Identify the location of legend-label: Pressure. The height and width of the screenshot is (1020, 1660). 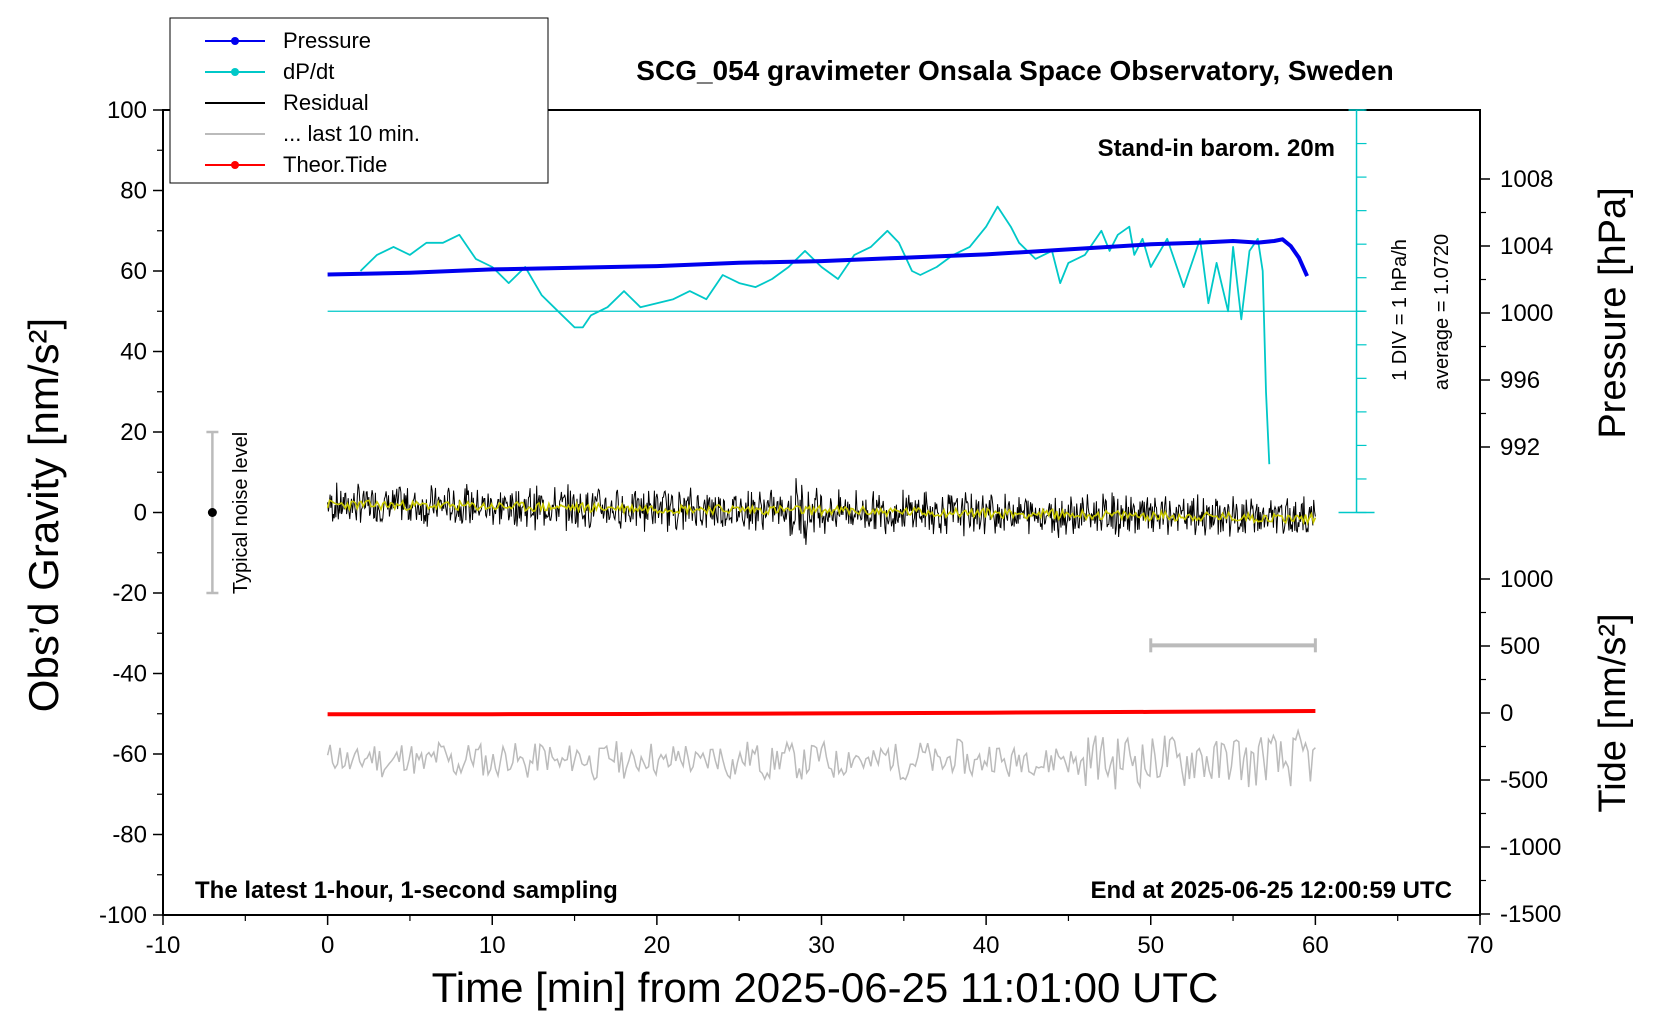
(327, 40).